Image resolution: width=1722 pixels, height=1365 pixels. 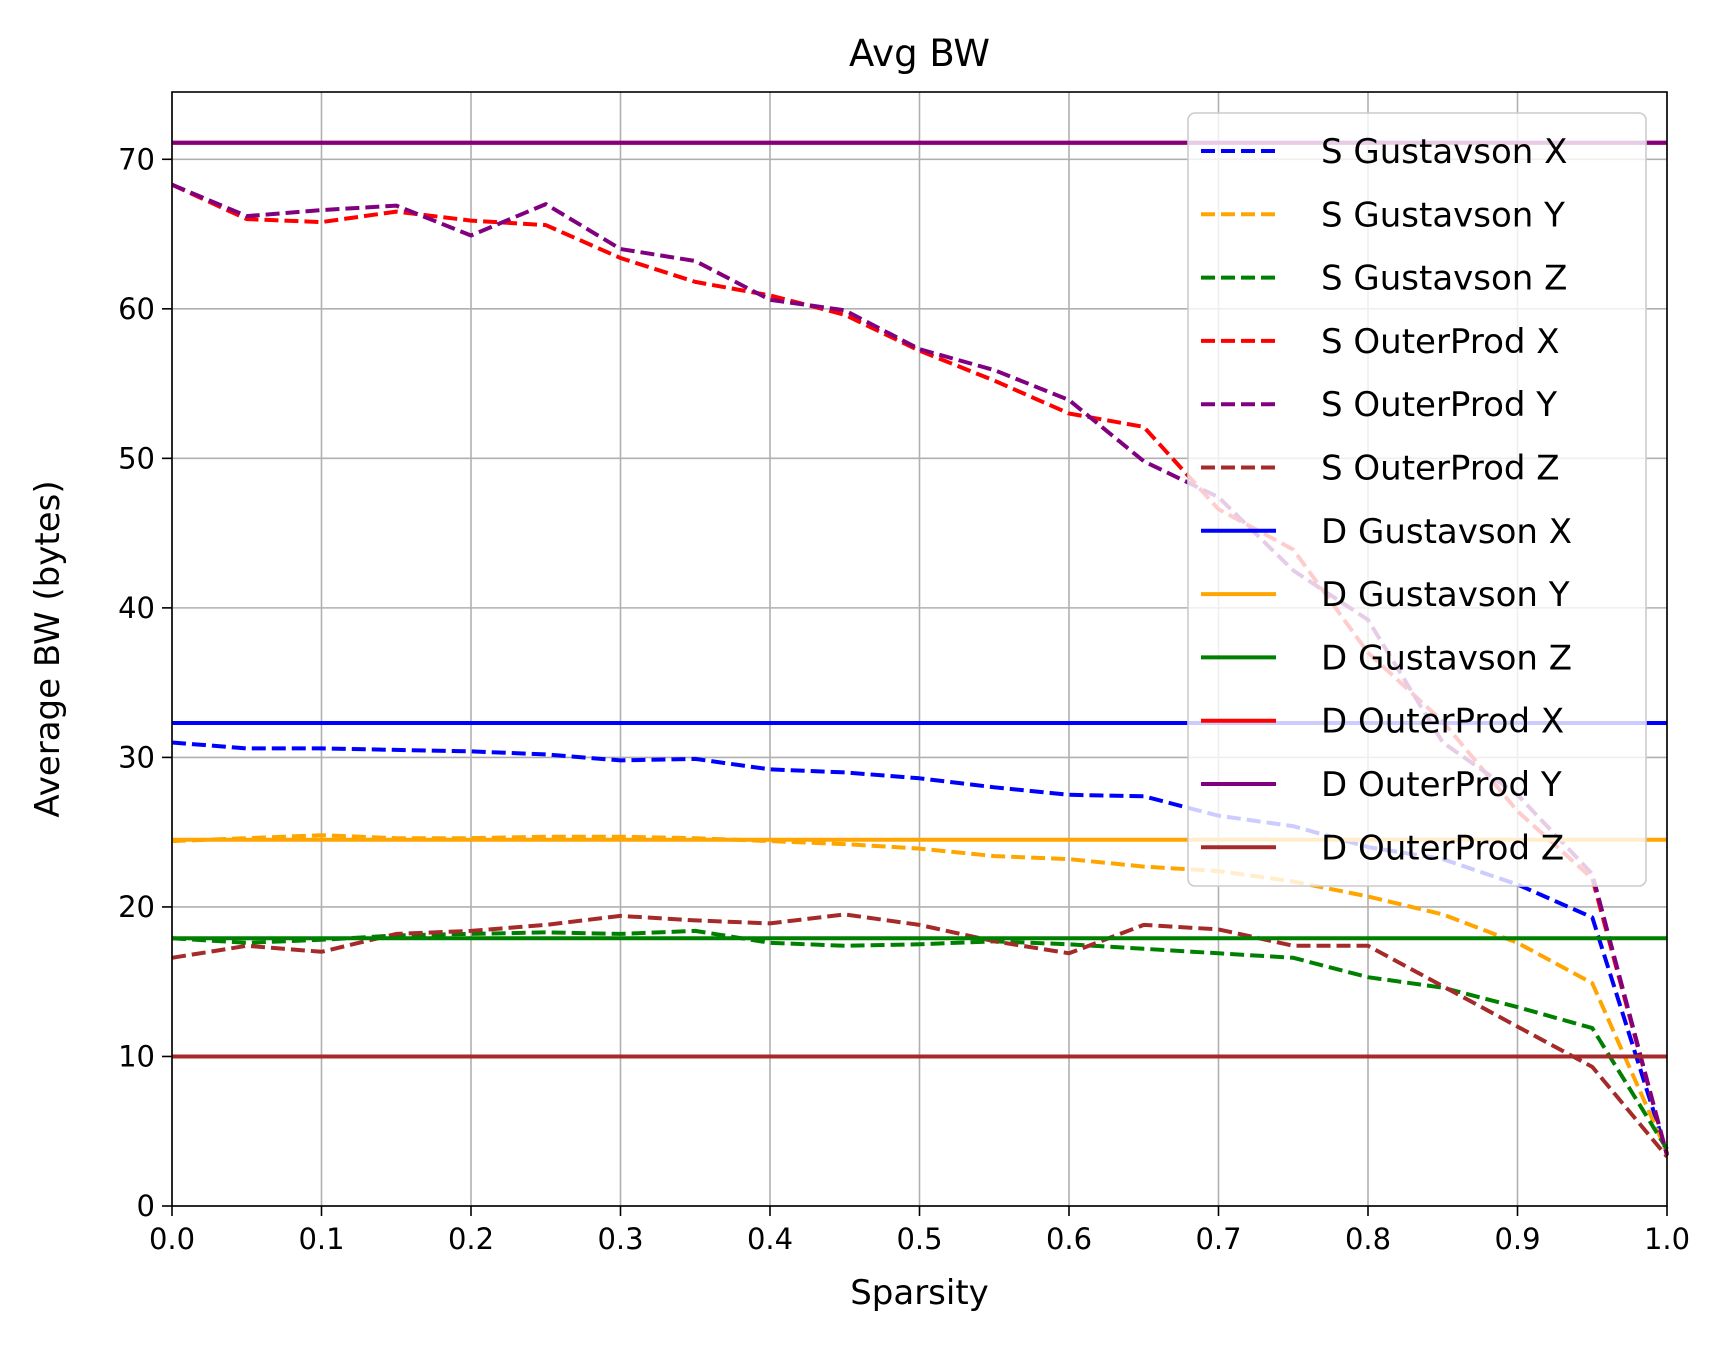 I want to click on x-tick-label: 0.9, so click(x=1517, y=1239).